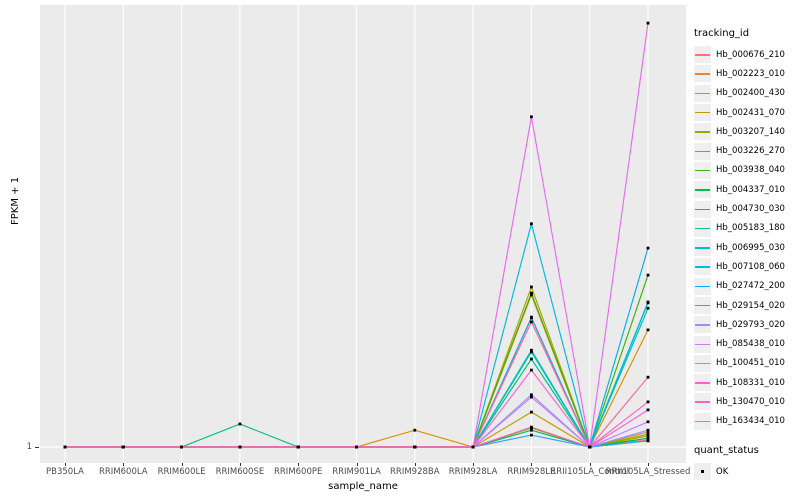  Describe the element at coordinates (722, 33) in the screenshot. I see `legend-title-tracking-id: tracking_id` at that location.